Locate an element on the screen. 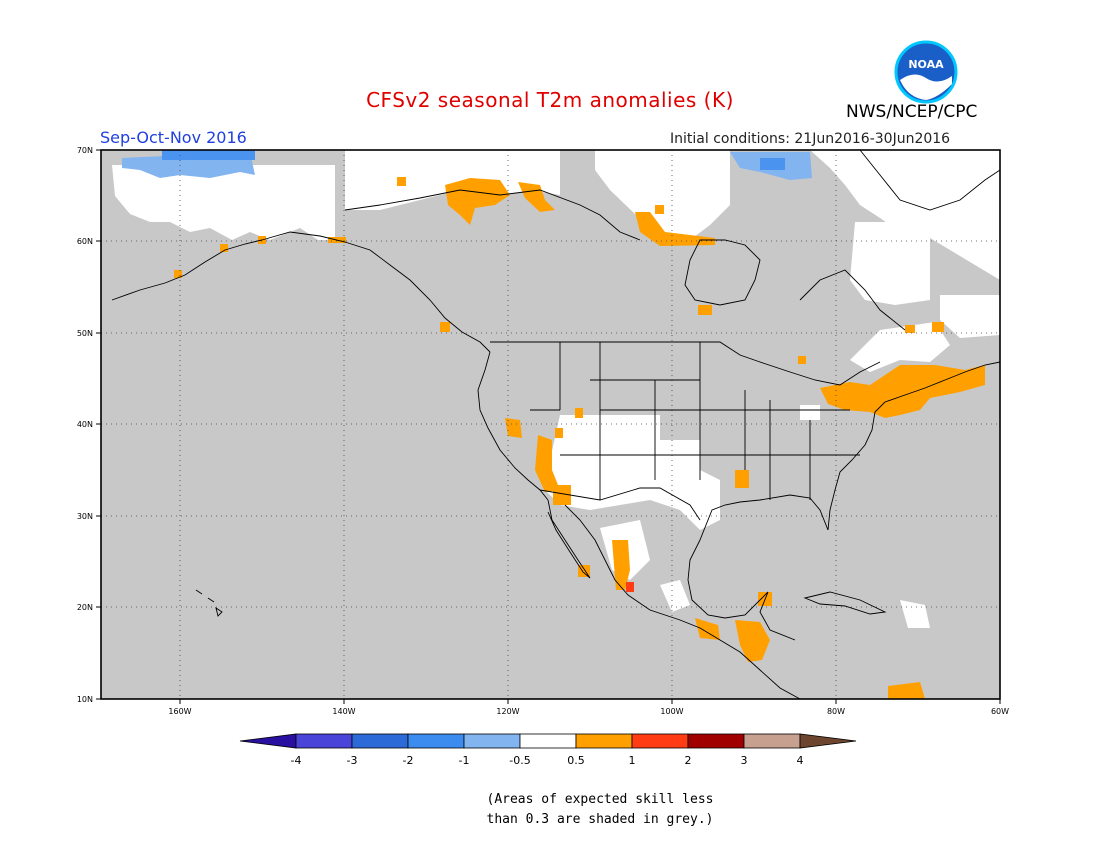  lon-tick-label: 100W is located at coordinates (671, 711).